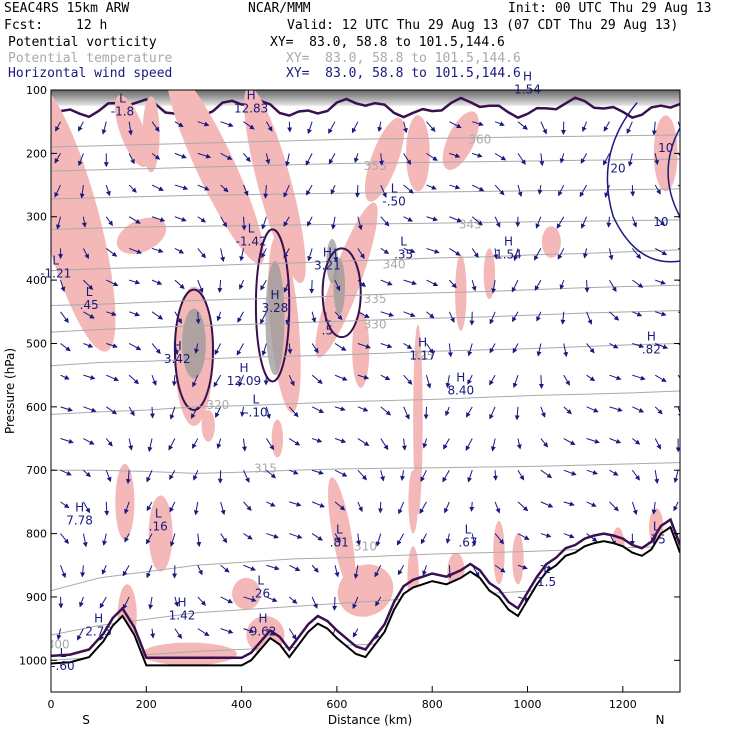 Image resolution: width=740 pixels, height=740 pixels. What do you see at coordinates (90, 58) in the screenshot?
I see `field-name-theta: Potential temperature` at bounding box center [90, 58].